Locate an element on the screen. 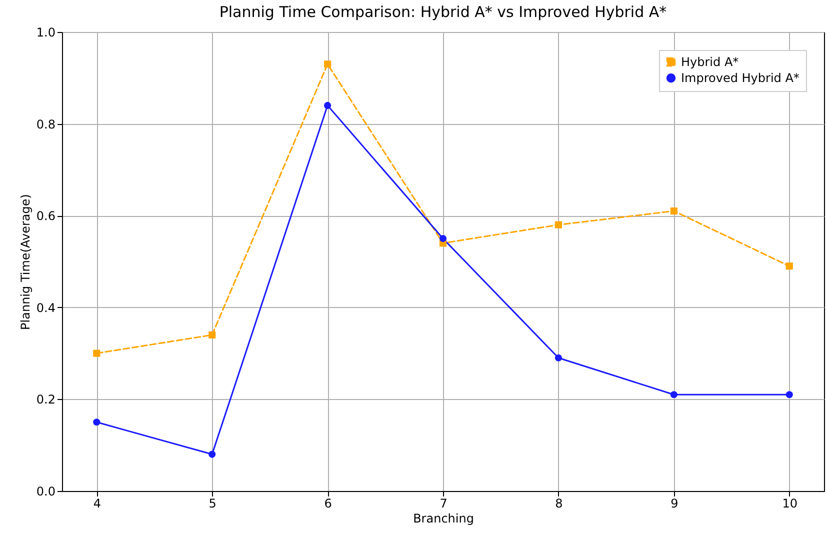 This screenshot has height=536, width=826. y-tick-label: 0.2 is located at coordinates (46, 399).